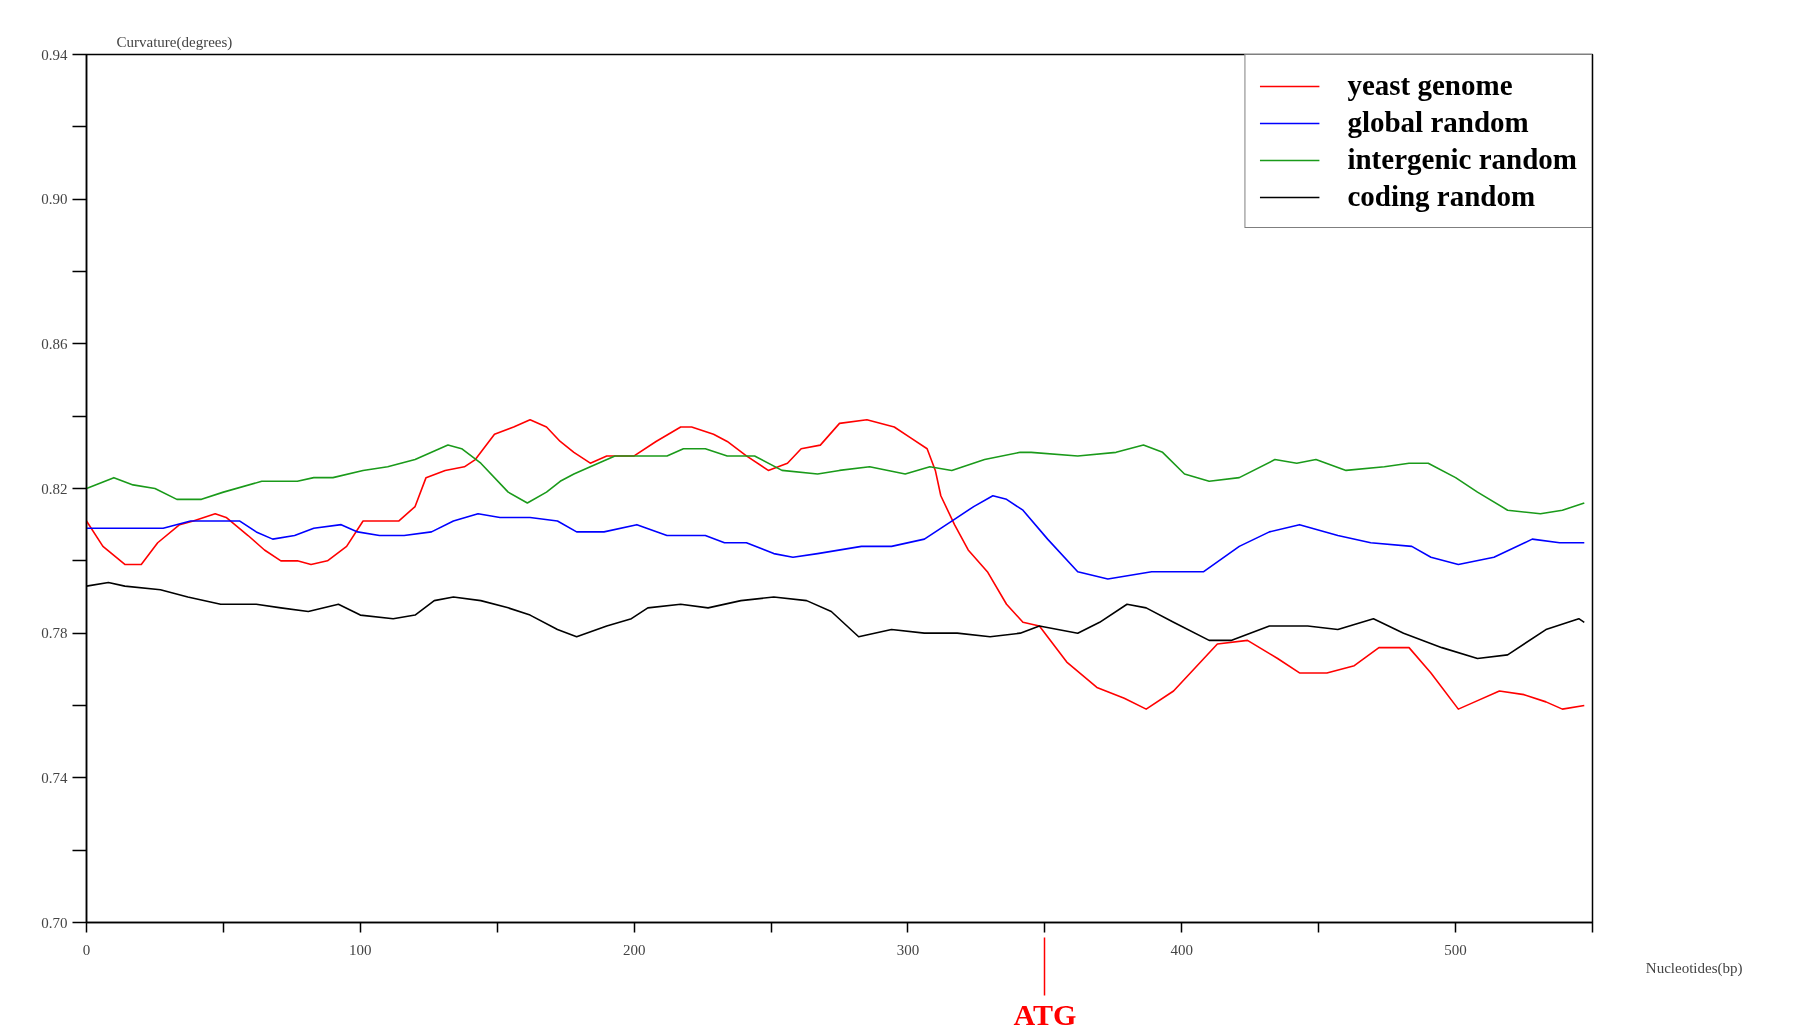 The height and width of the screenshot is (1029, 1796). Describe the element at coordinates (174, 42) in the screenshot. I see `y-axis-title: Curvature(degrees)` at that location.